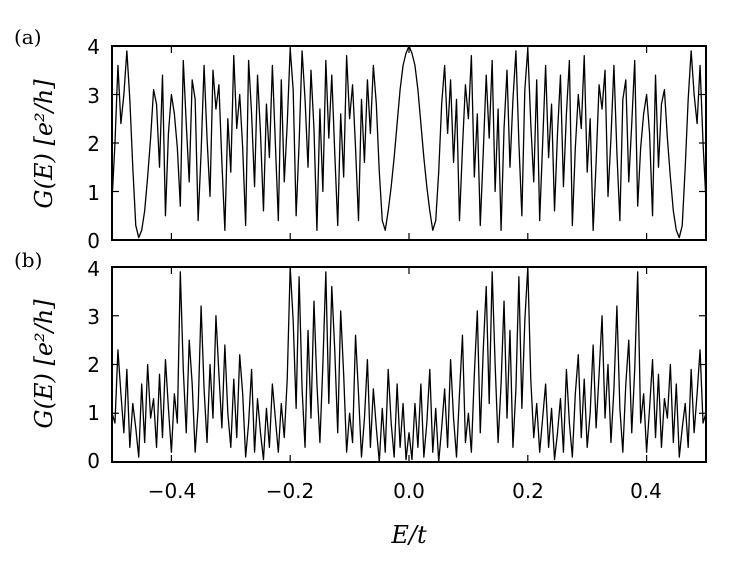 Image resolution: width=751 pixels, height=565 pixels. Describe the element at coordinates (44, 364) in the screenshot. I see `panel-b-ylabel: G(E) [e²/h]` at that location.